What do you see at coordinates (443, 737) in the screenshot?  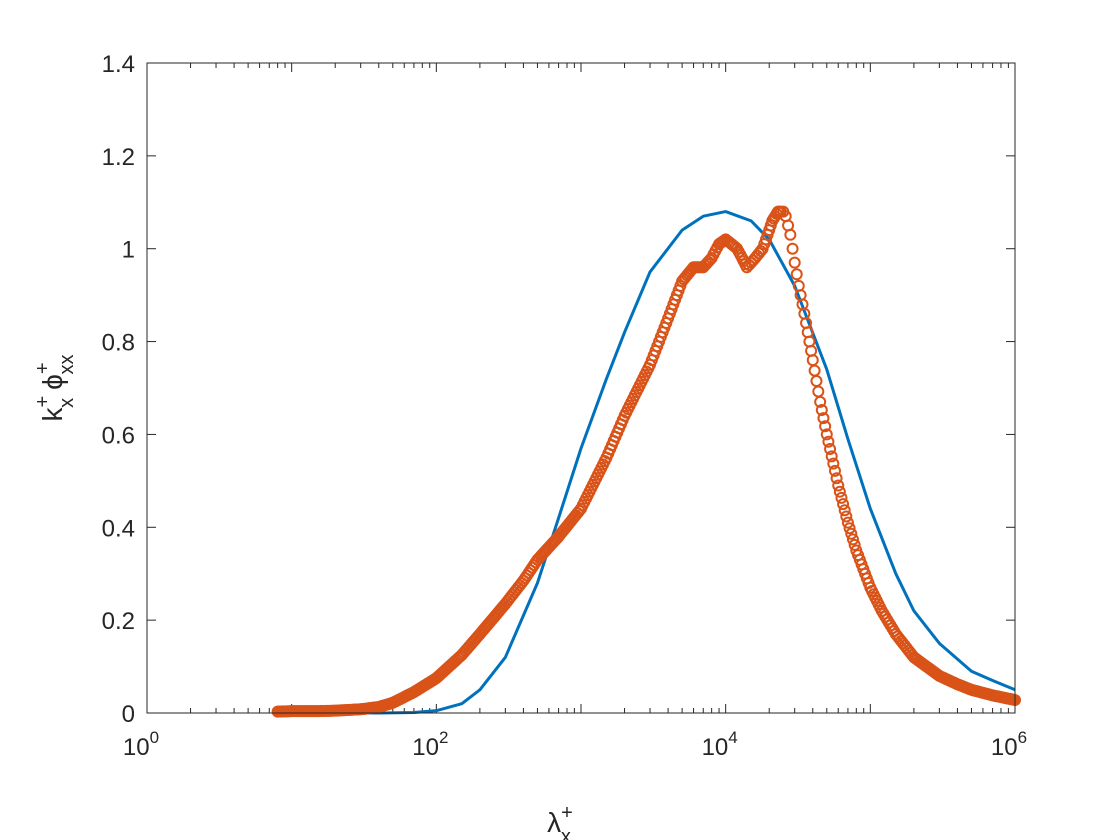 I see `x-tick-label-exp: 2` at bounding box center [443, 737].